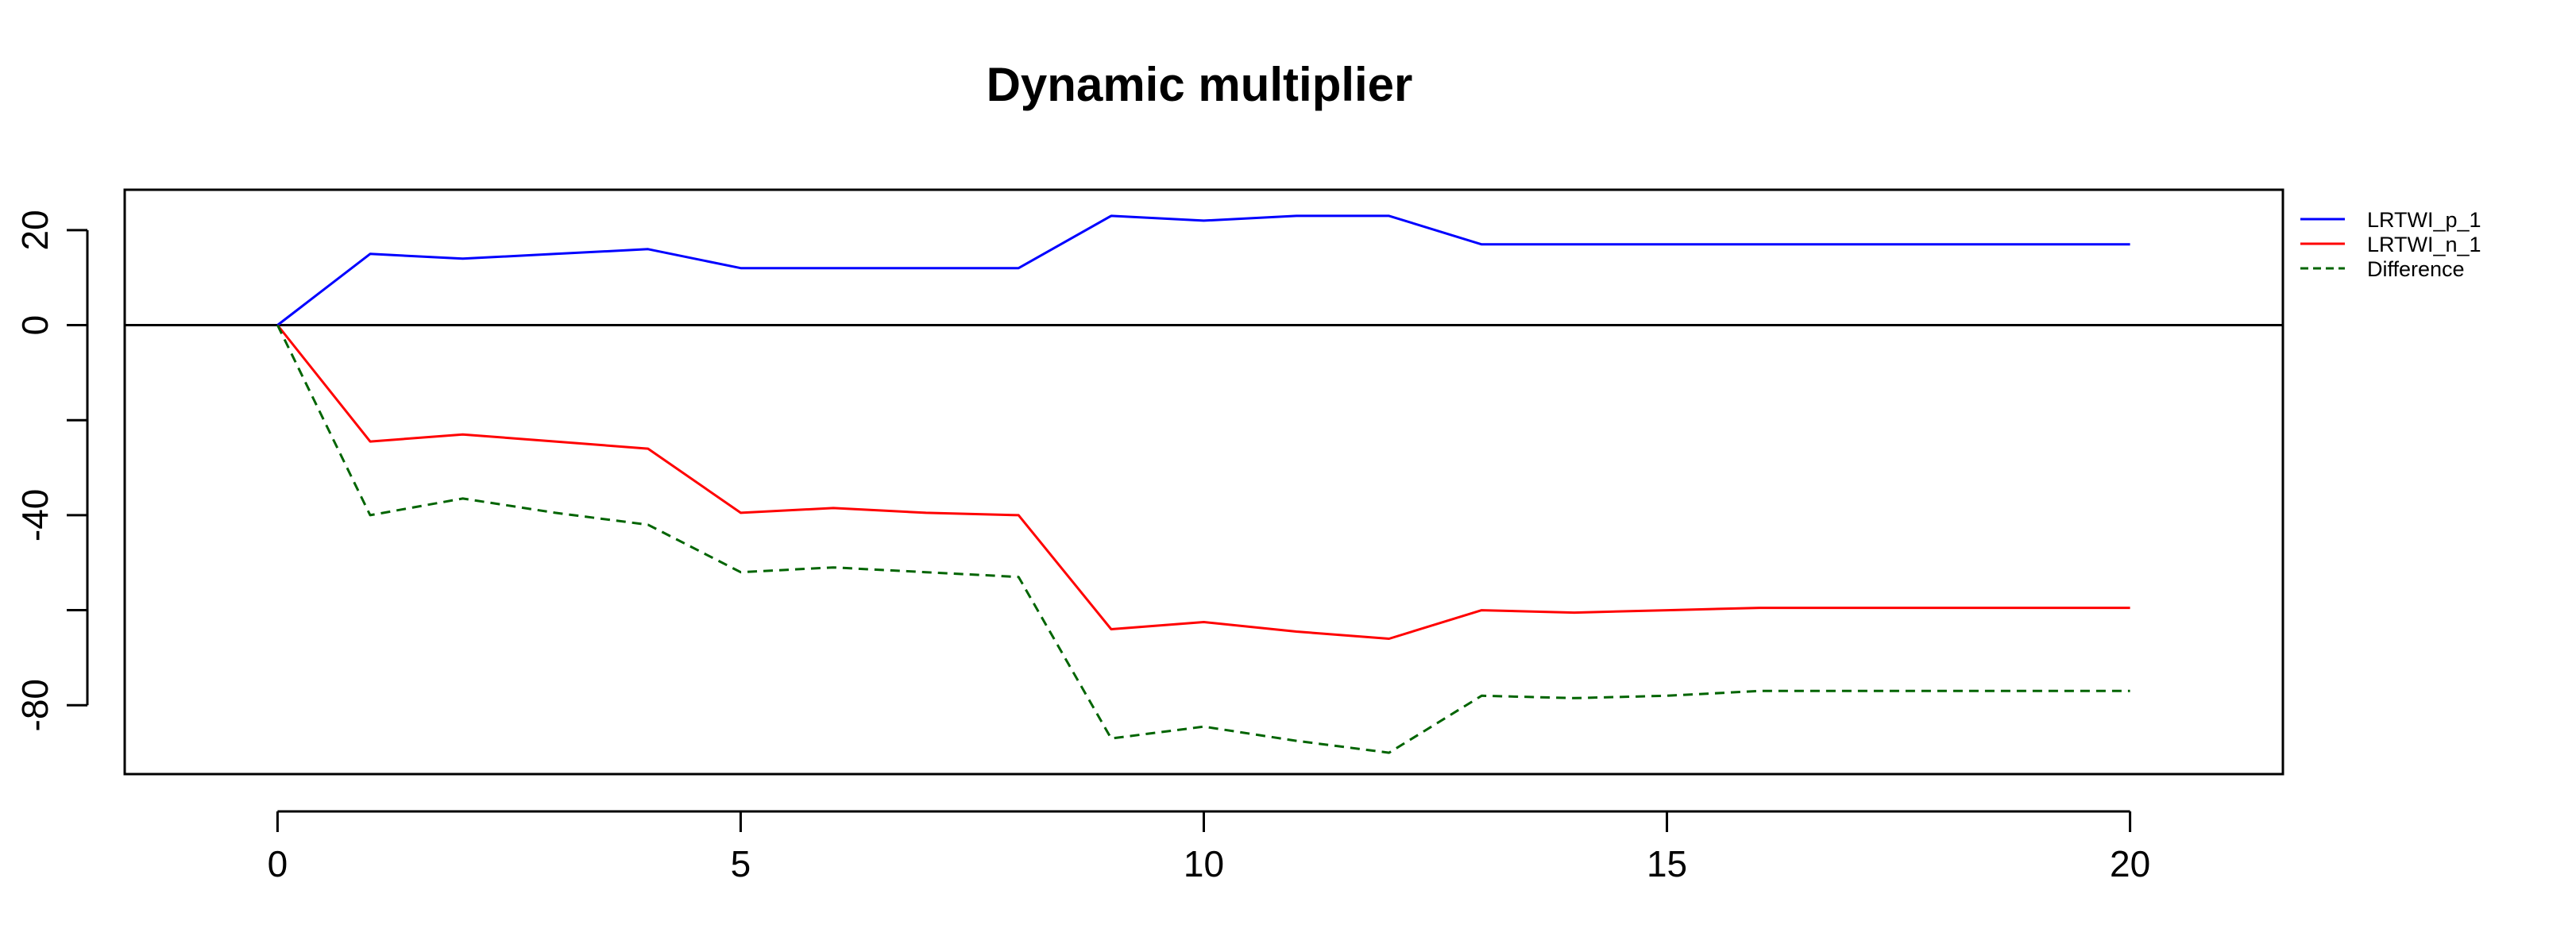 The width and height of the screenshot is (2576, 944). Describe the element at coordinates (2416, 269) in the screenshot. I see `legend-label: Difference` at that location.